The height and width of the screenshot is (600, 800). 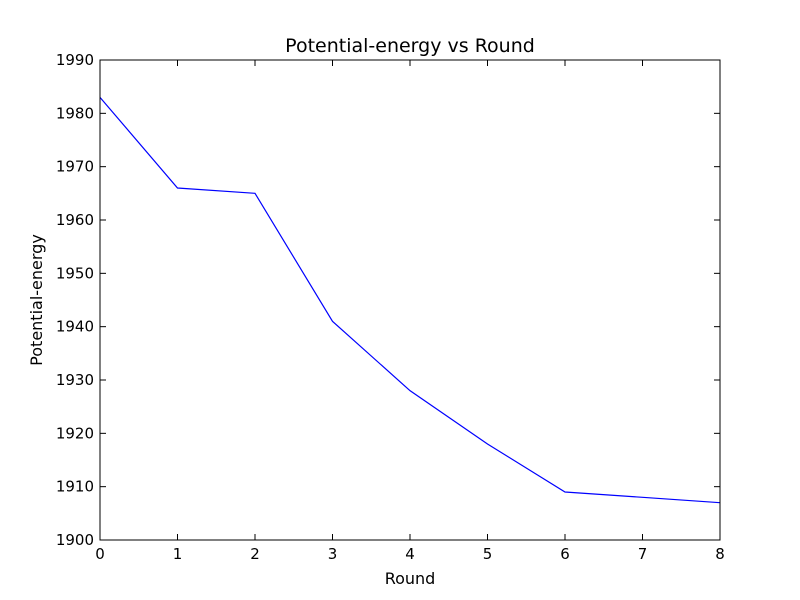 What do you see at coordinates (100, 554) in the screenshot?
I see `x-tick-label: 0` at bounding box center [100, 554].